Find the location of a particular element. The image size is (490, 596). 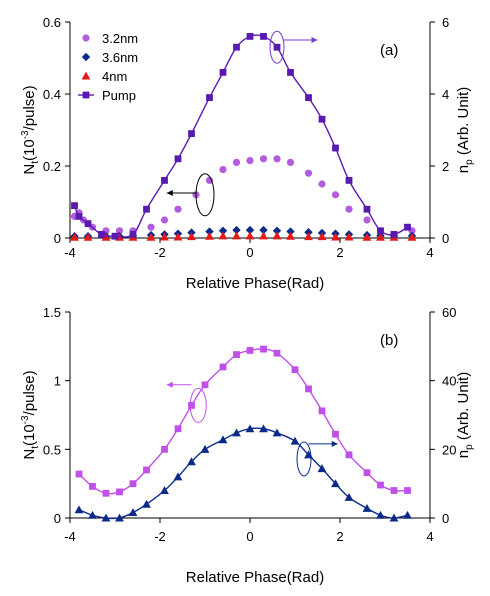

y-axis-title-left-0: Nt(10-3/pulse) is located at coordinates (30, 129).